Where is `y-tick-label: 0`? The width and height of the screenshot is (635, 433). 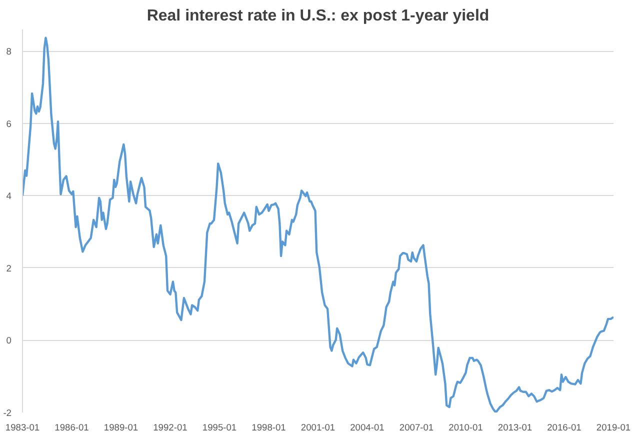 y-tick-label: 0 is located at coordinates (9, 341).